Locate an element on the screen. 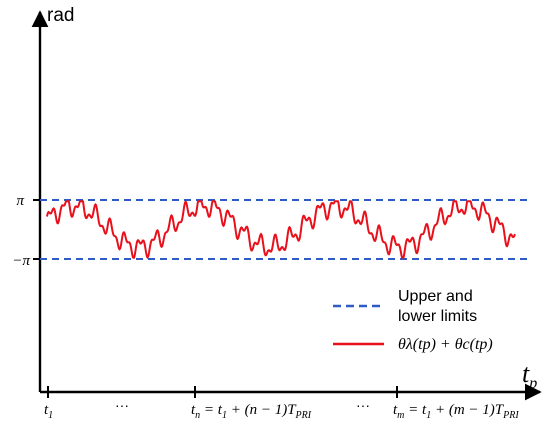 This screenshot has width=550, height=426. legend-limits-label-line2: lower limits is located at coordinates (437, 316).